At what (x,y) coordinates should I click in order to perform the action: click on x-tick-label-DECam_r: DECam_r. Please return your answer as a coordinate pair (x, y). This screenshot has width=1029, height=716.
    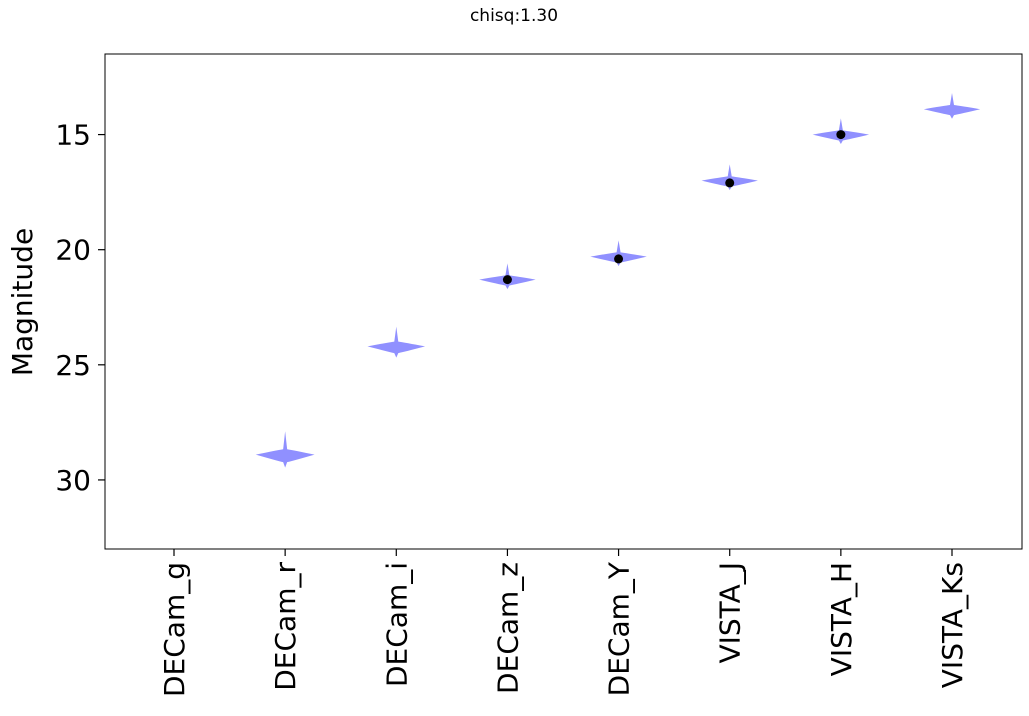
    Looking at the image, I should click on (285, 626).